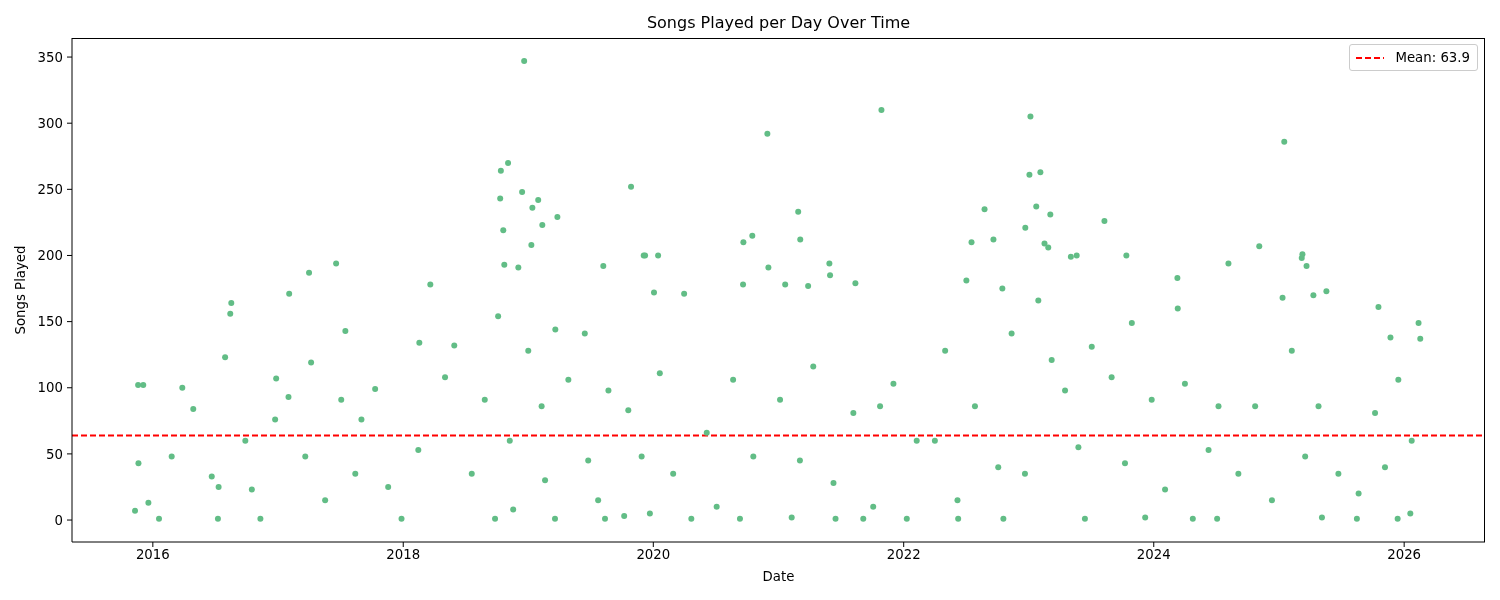 The height and width of the screenshot is (600, 1500). Describe the element at coordinates (58, 520) in the screenshot. I see `y-tick-label: 0` at that location.